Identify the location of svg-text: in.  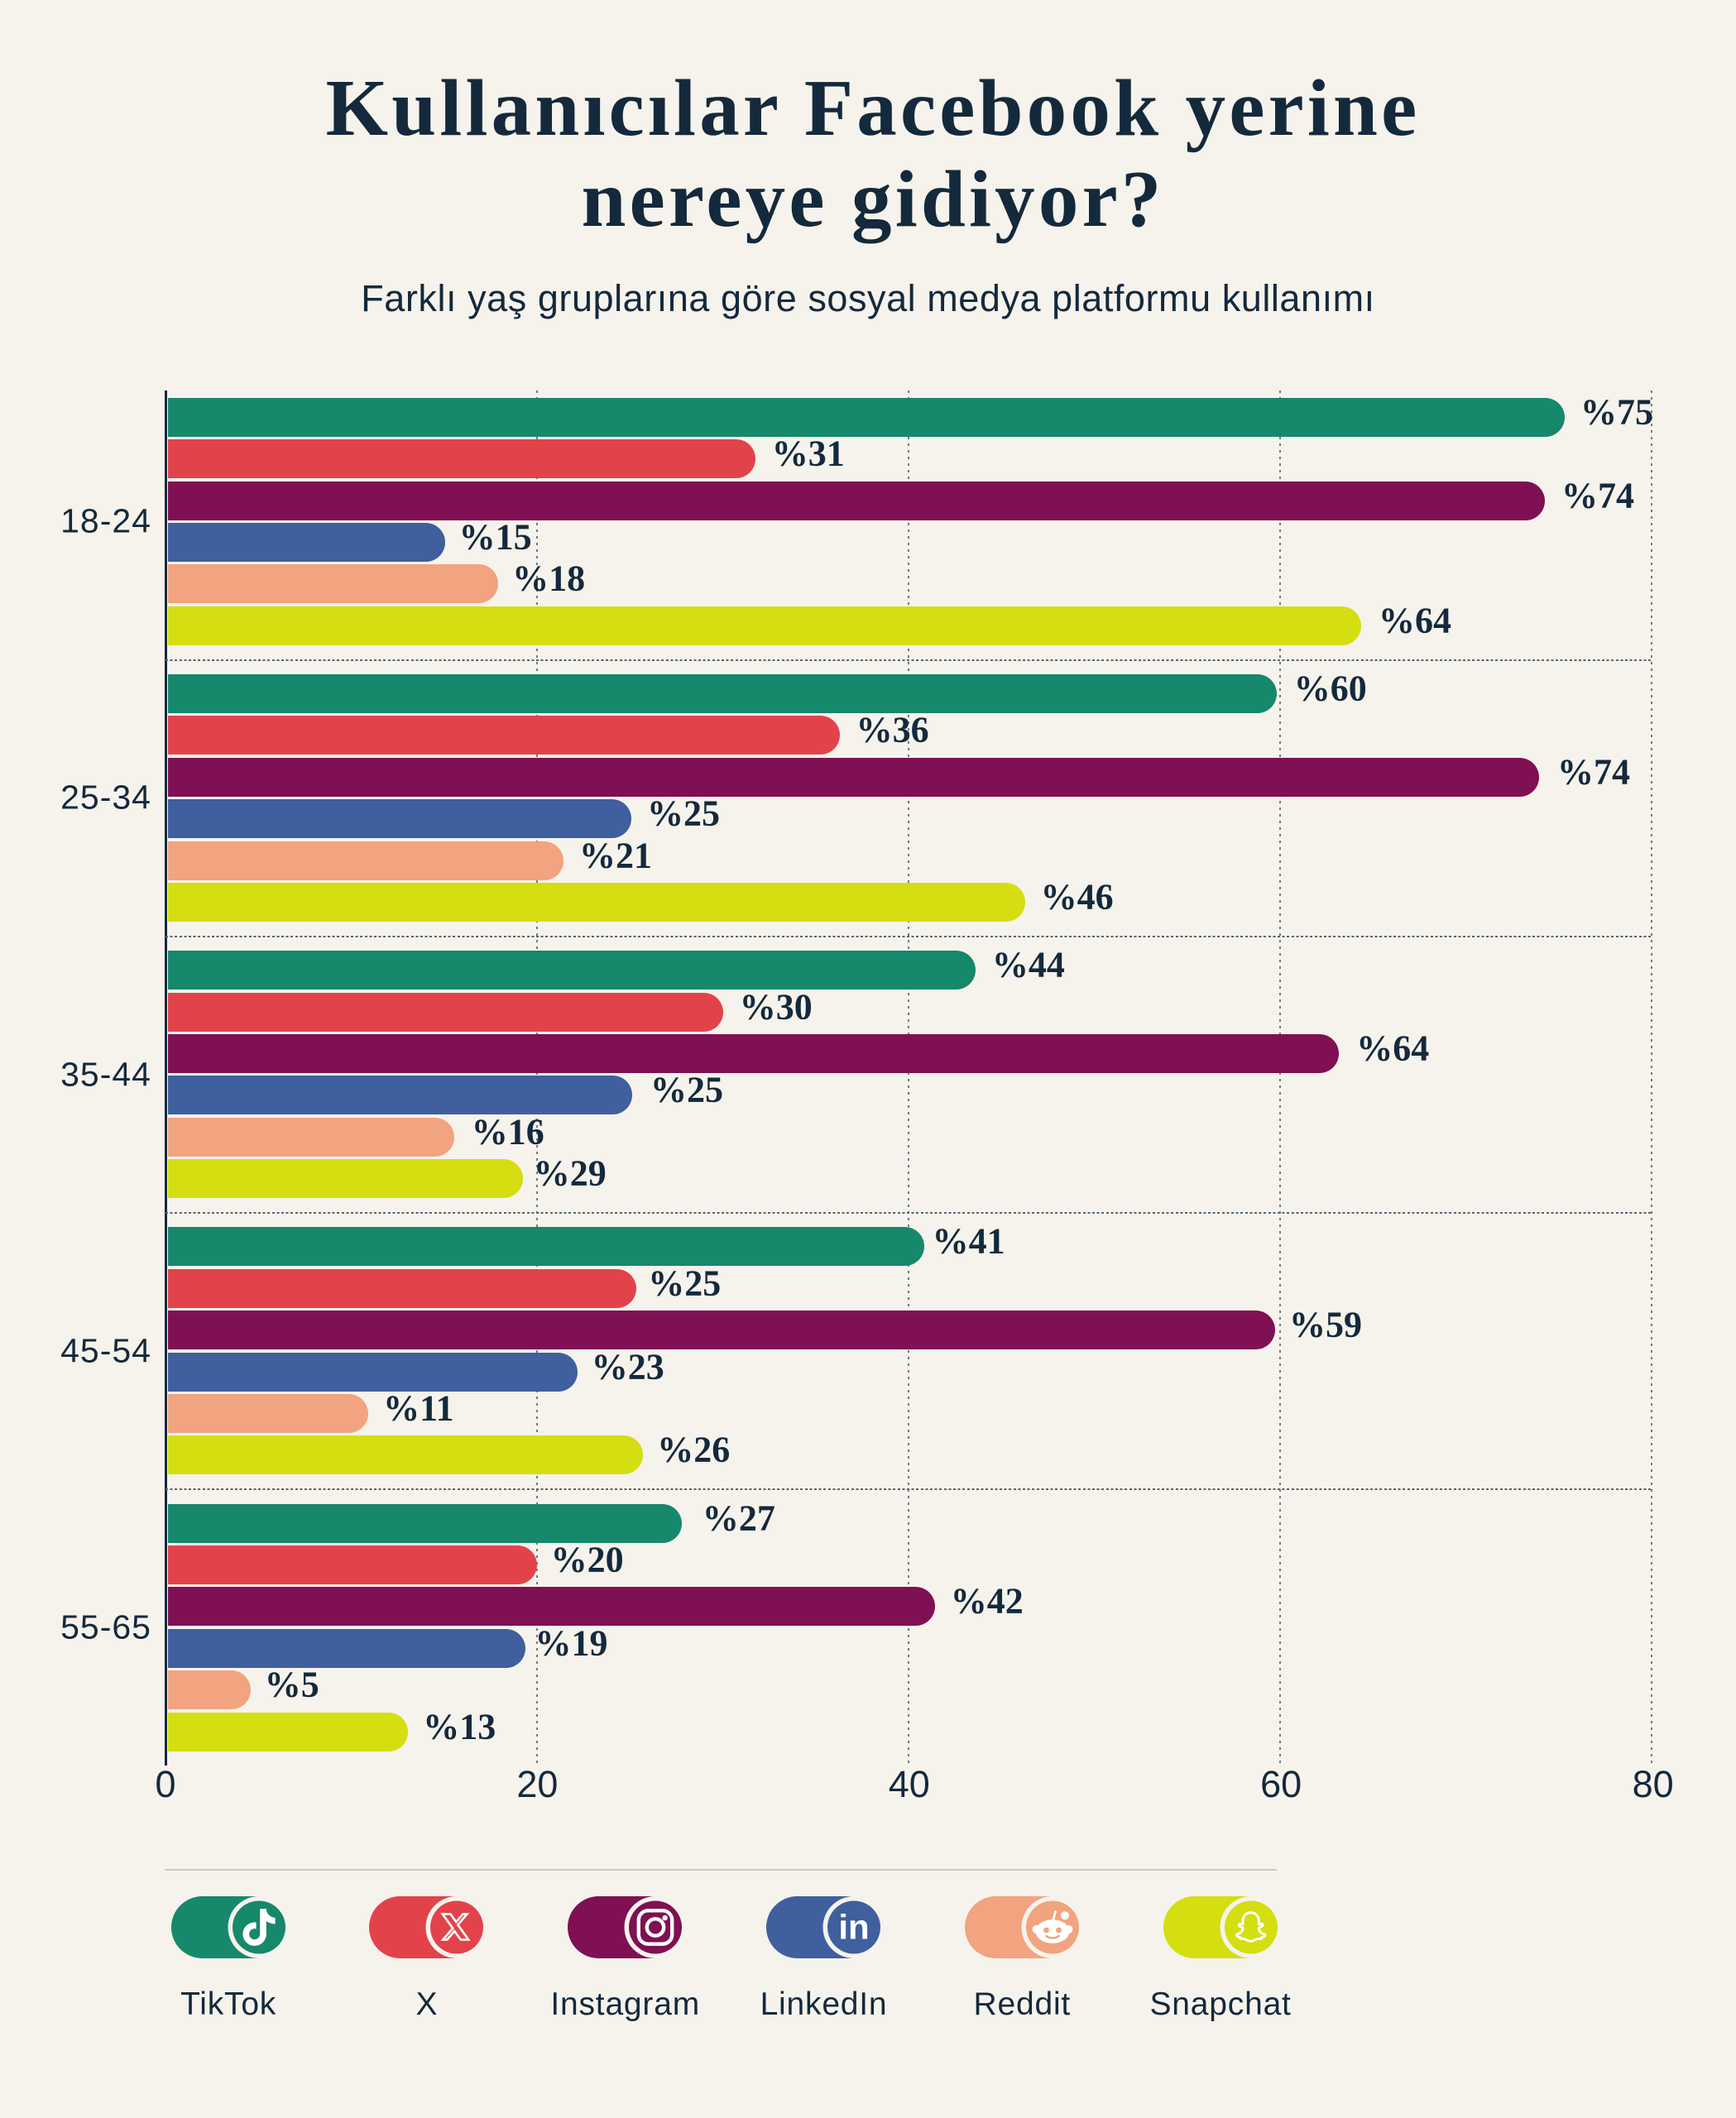
(854, 1928).